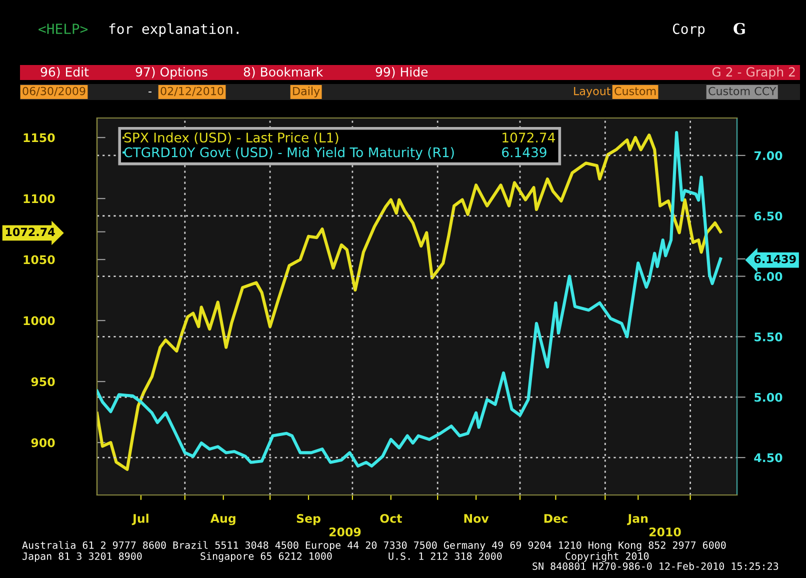 This screenshot has height=578, width=806. What do you see at coordinates (607, 557) in the screenshot?
I see `text: Copyright 2010` at bounding box center [607, 557].